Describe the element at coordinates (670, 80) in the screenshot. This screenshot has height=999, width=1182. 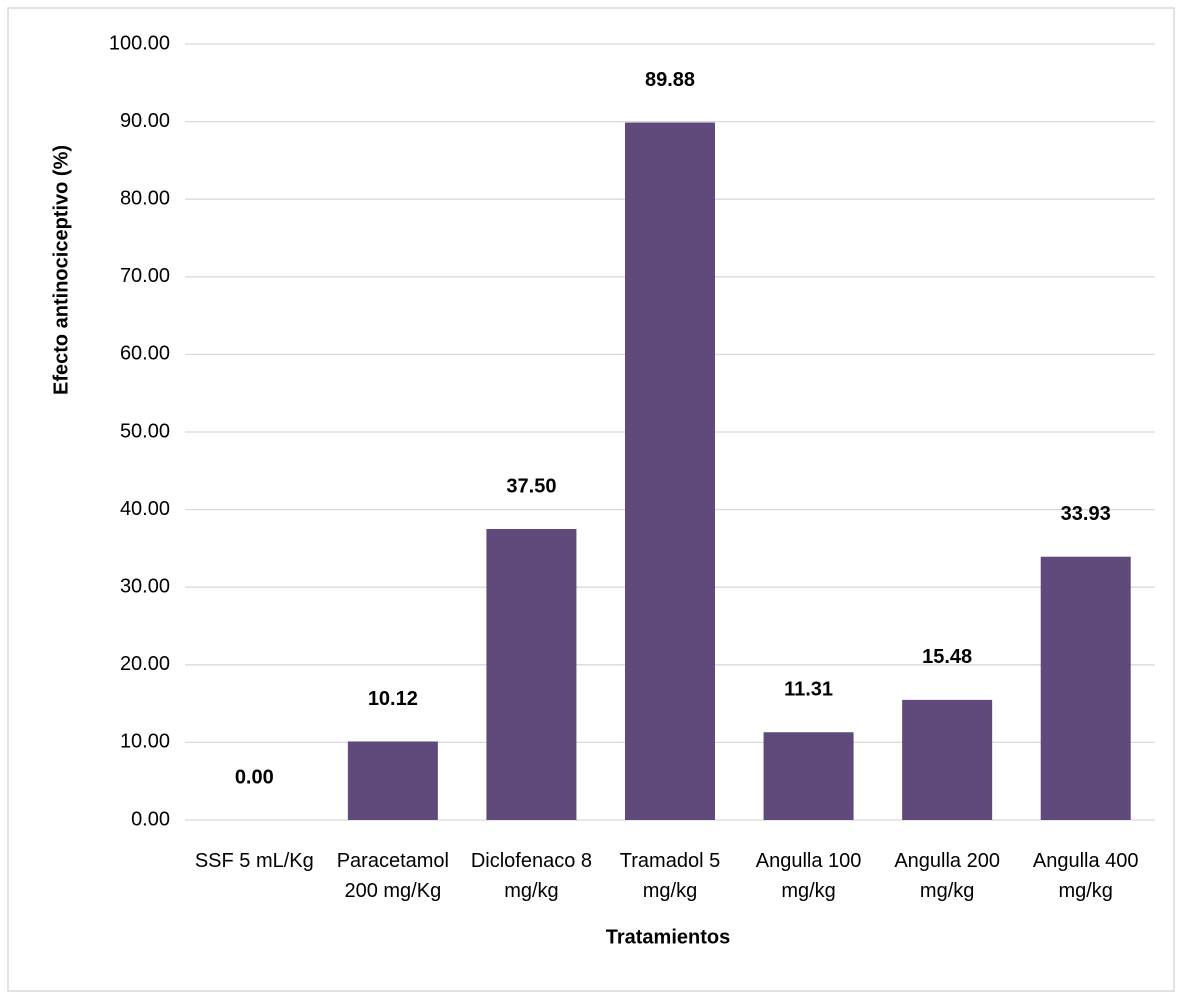
I see `data-label: 89.88` at that location.